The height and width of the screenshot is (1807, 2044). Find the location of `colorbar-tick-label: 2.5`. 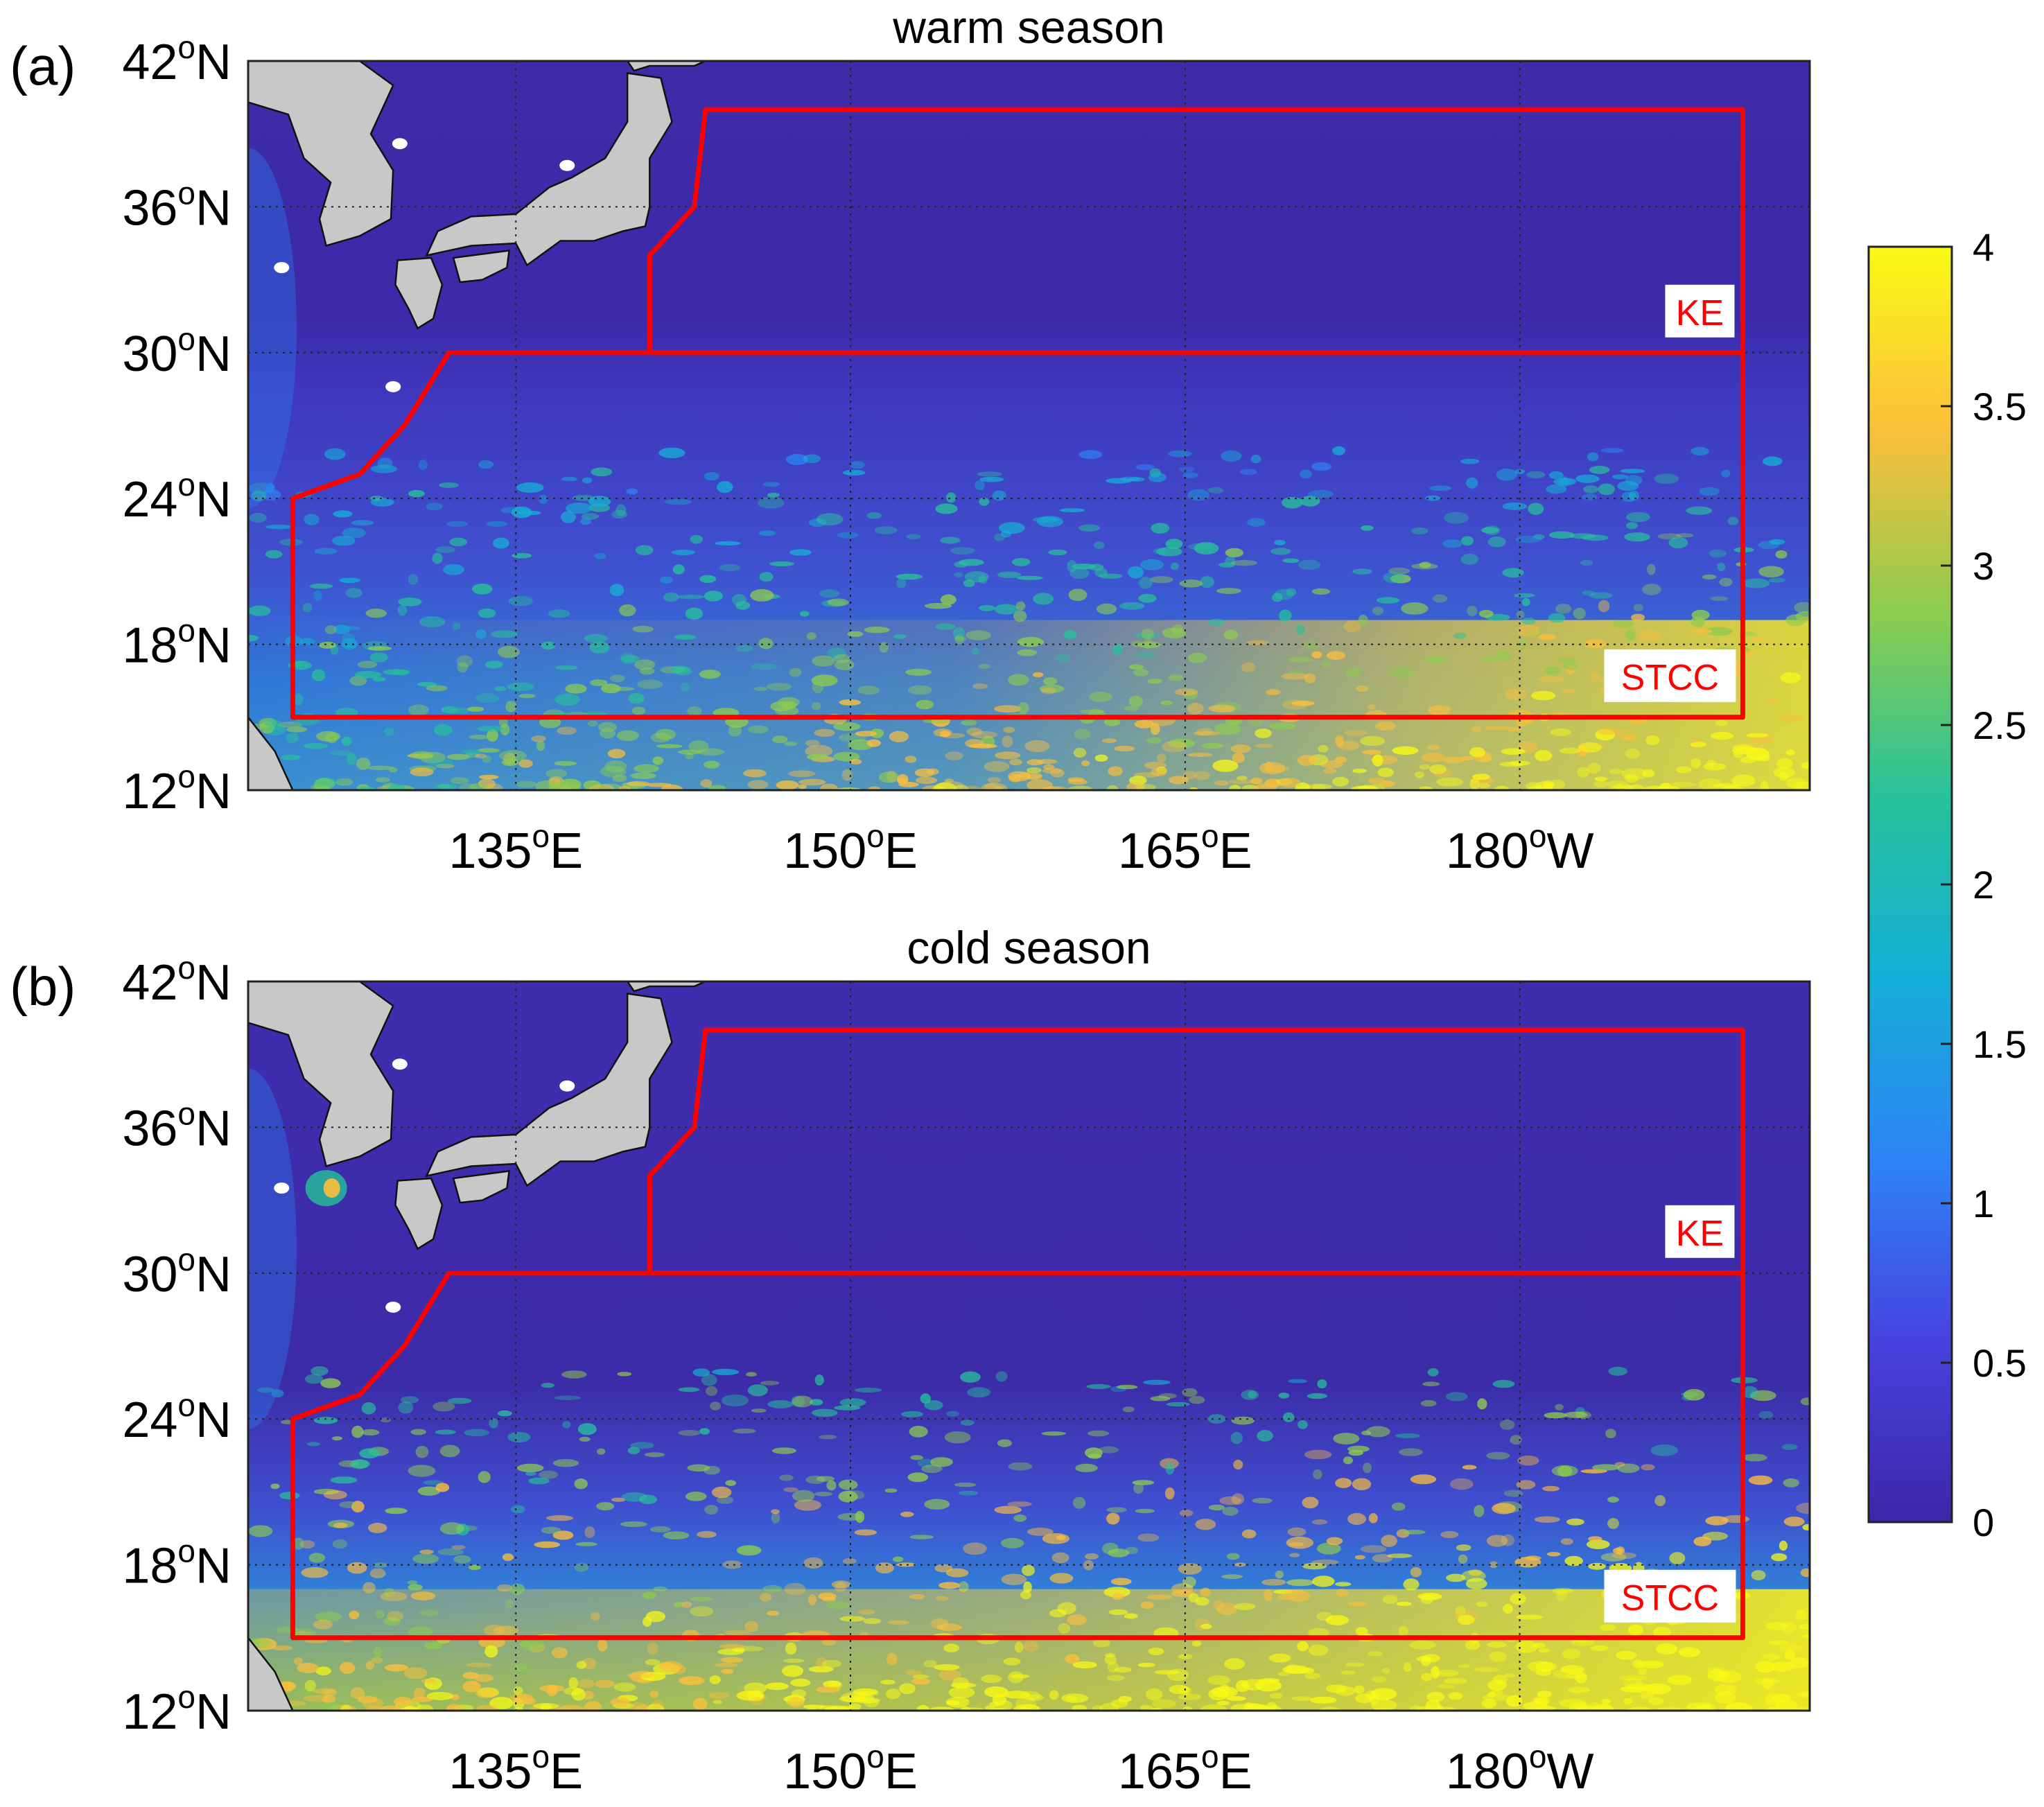

colorbar-tick-label: 2.5 is located at coordinates (2000, 725).